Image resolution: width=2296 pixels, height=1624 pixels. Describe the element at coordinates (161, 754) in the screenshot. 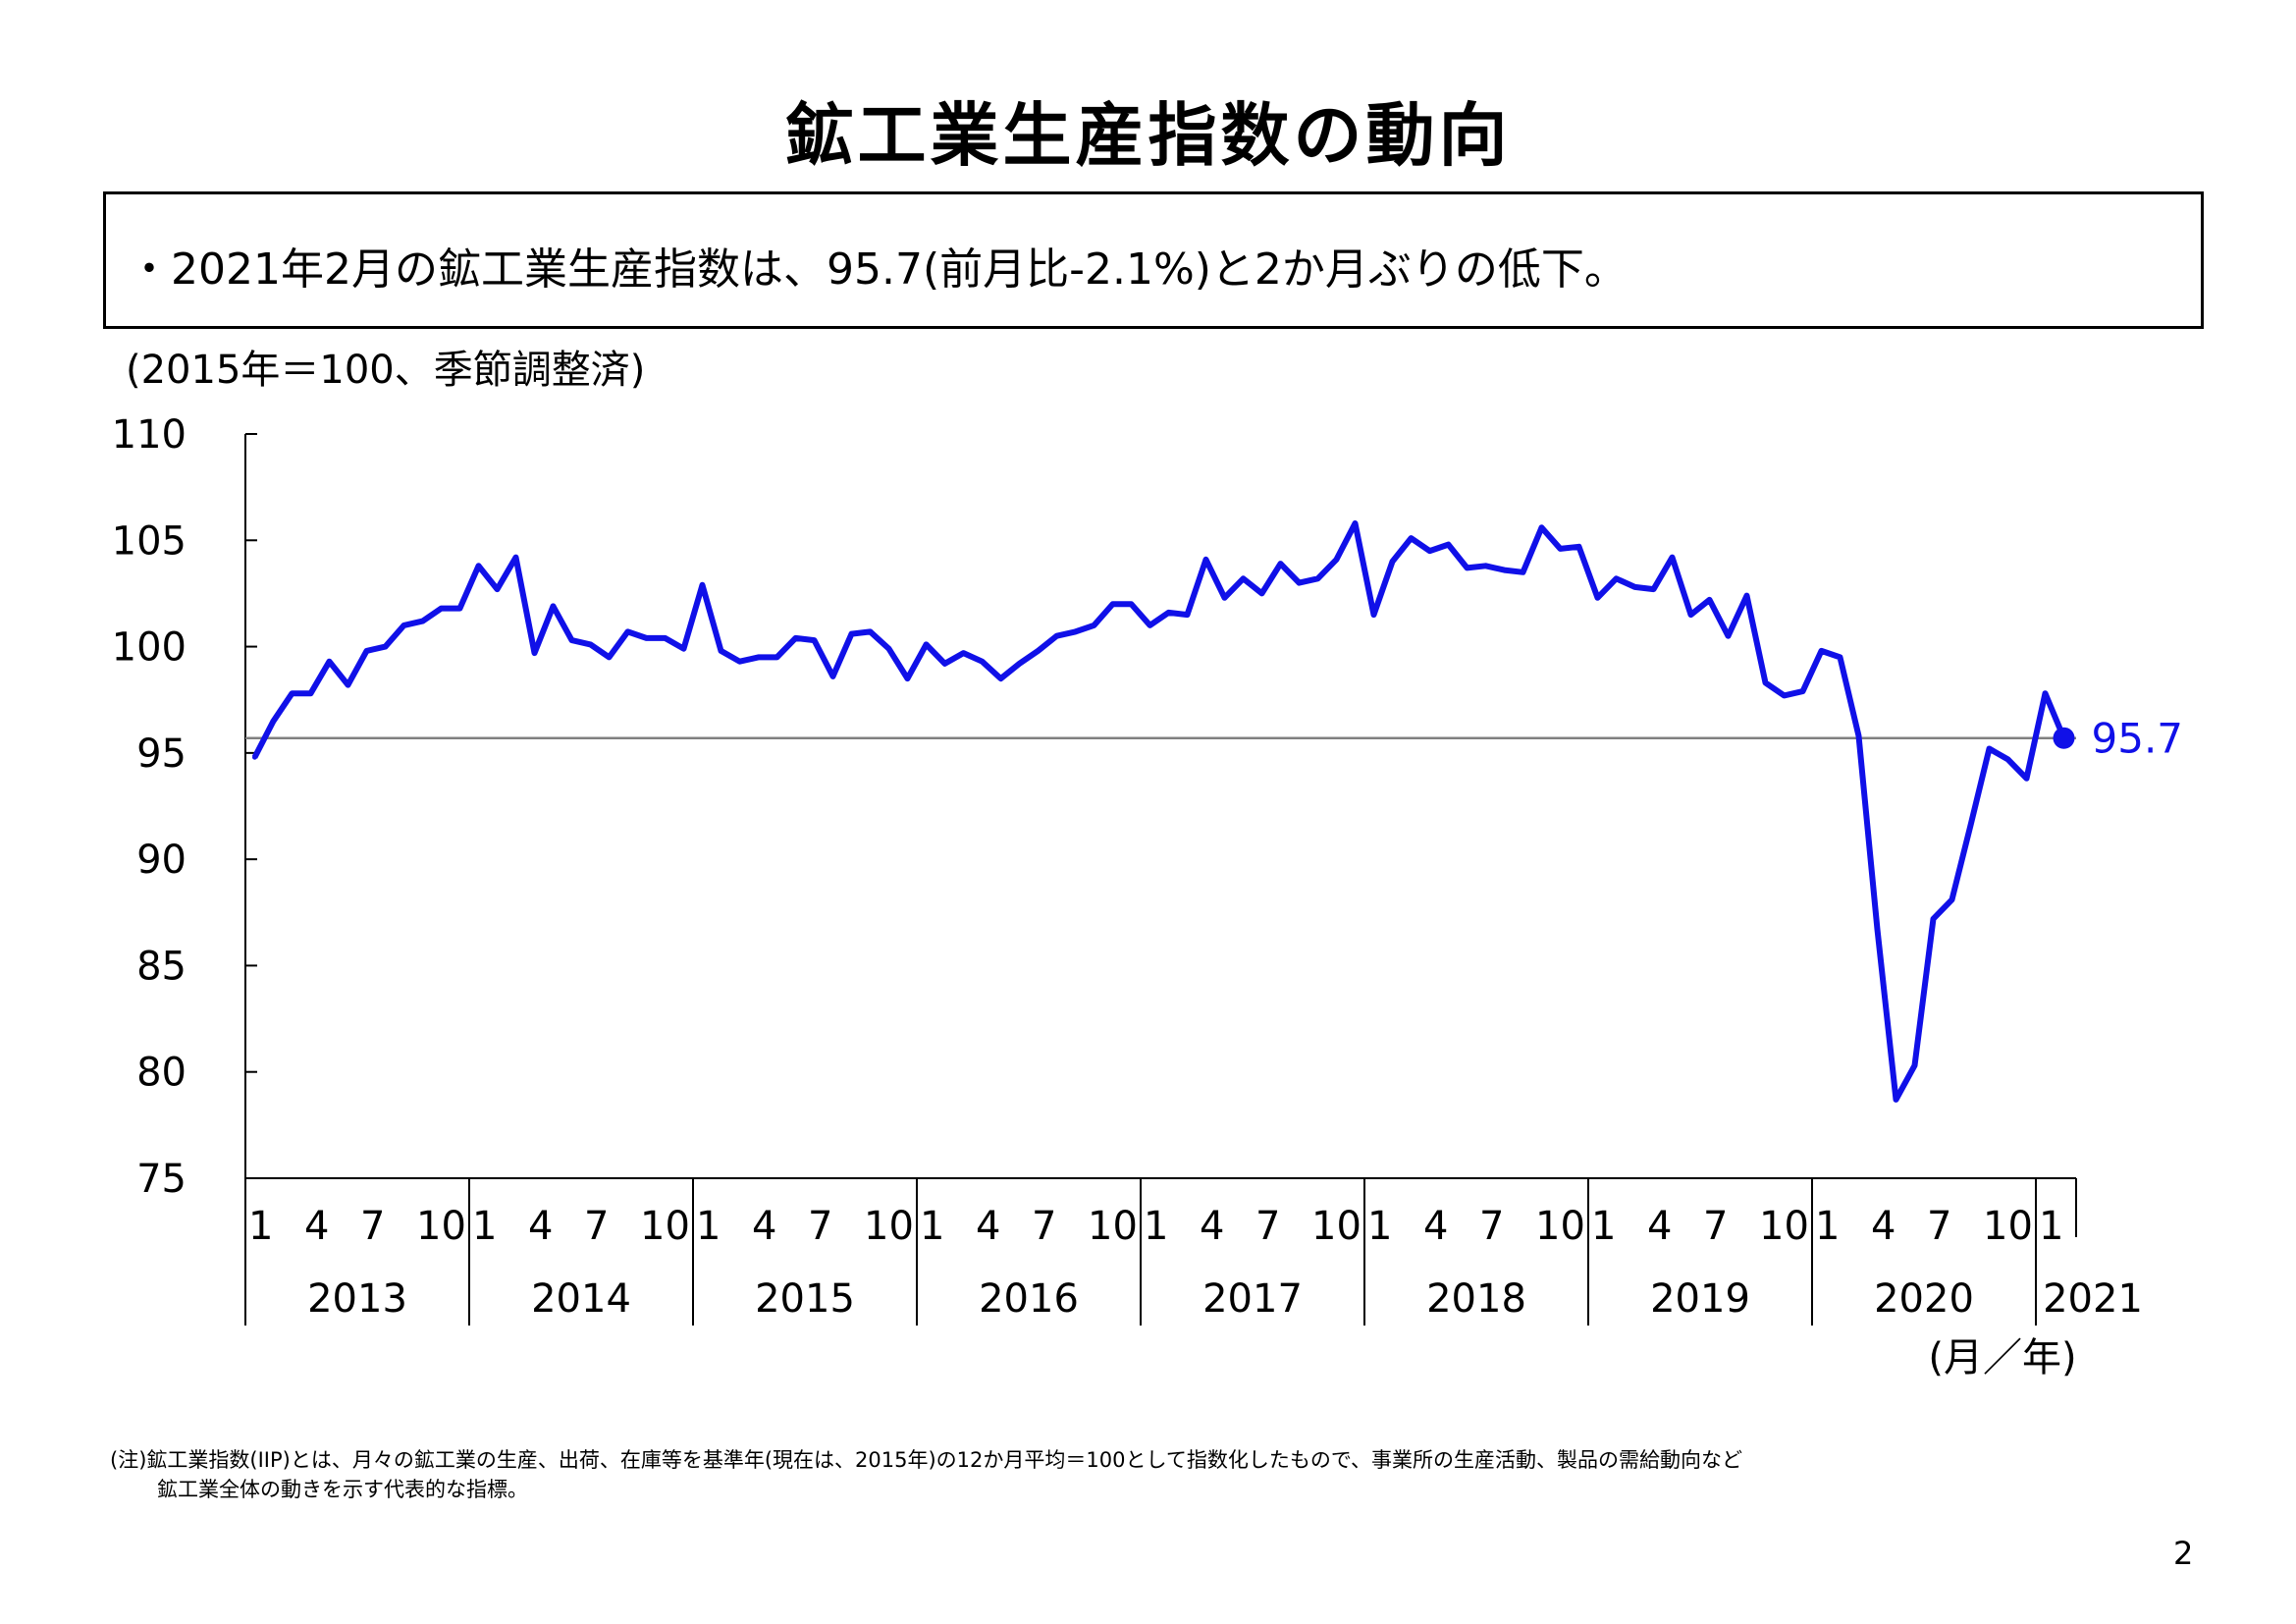

I see `y-tick-label: 95` at that location.